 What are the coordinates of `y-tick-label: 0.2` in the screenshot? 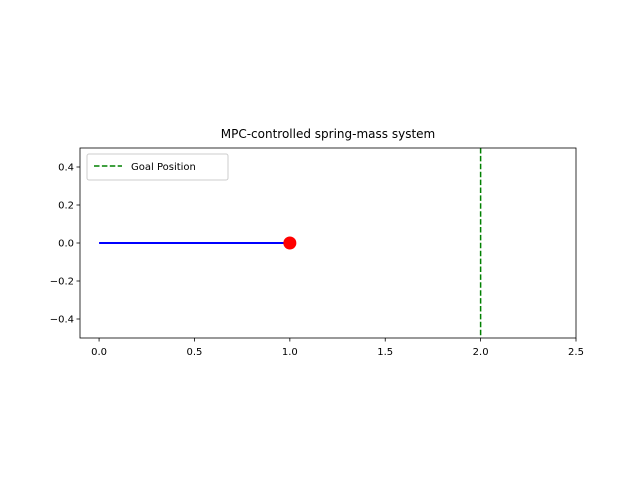 It's located at (66, 206).